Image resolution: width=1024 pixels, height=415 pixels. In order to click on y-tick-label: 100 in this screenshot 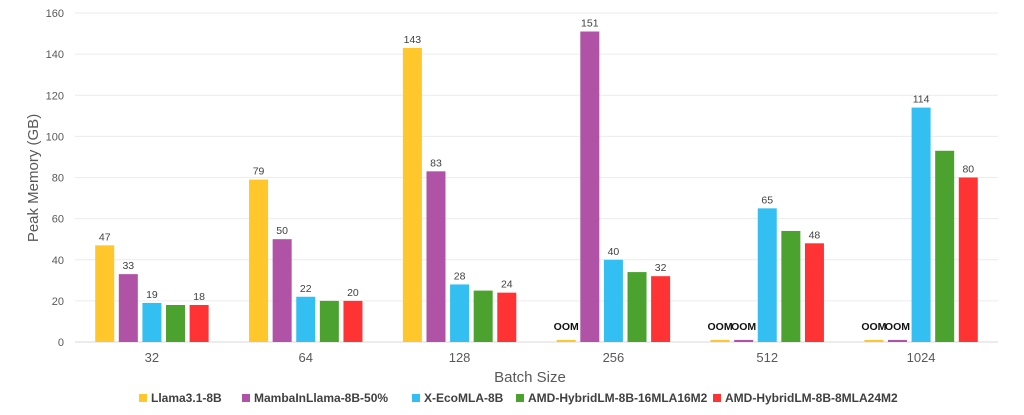, I will do `click(55, 137)`.